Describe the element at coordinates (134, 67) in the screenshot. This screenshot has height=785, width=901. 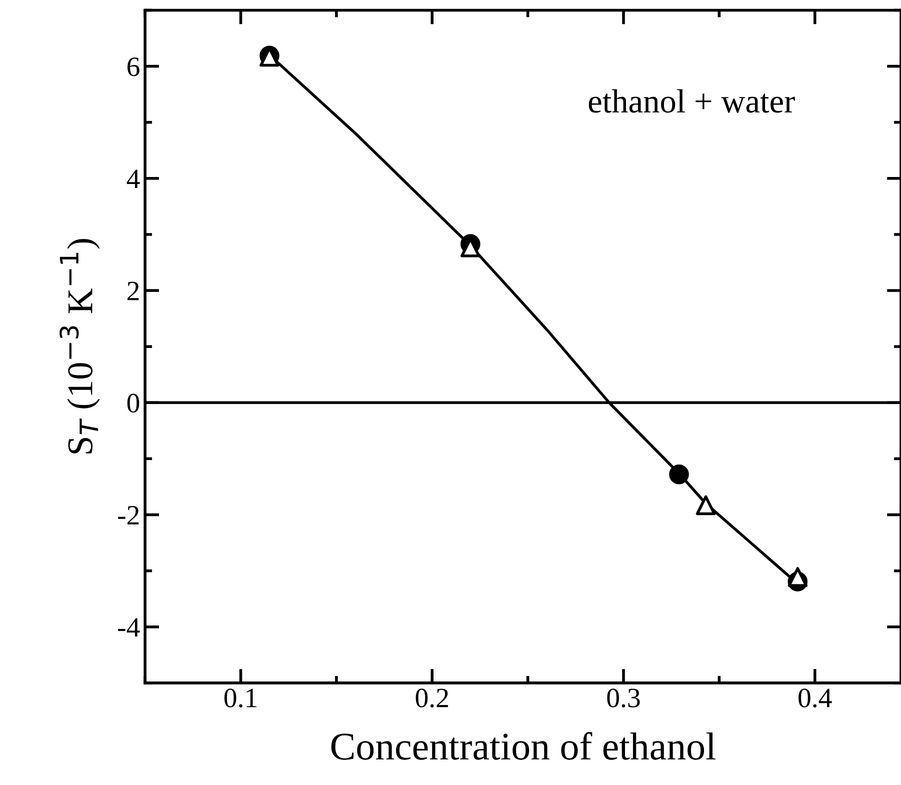
I see `y-tick-label: 6` at that location.